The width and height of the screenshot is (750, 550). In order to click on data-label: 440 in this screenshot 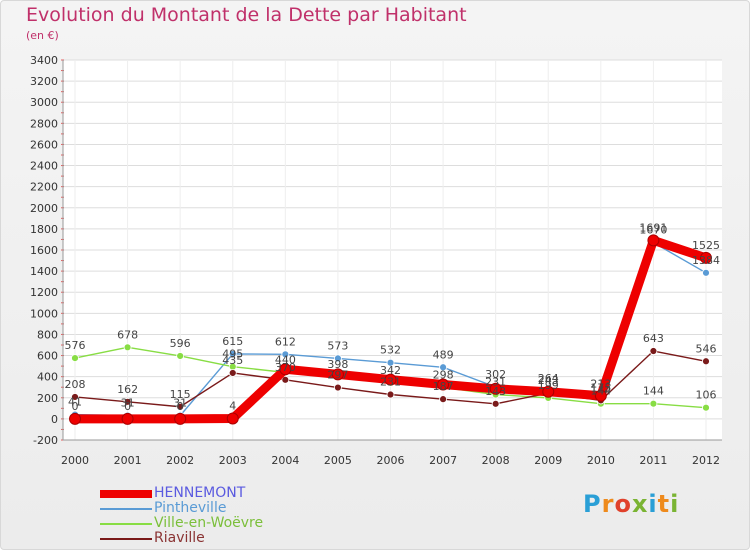, I will do `click(285, 359)`.